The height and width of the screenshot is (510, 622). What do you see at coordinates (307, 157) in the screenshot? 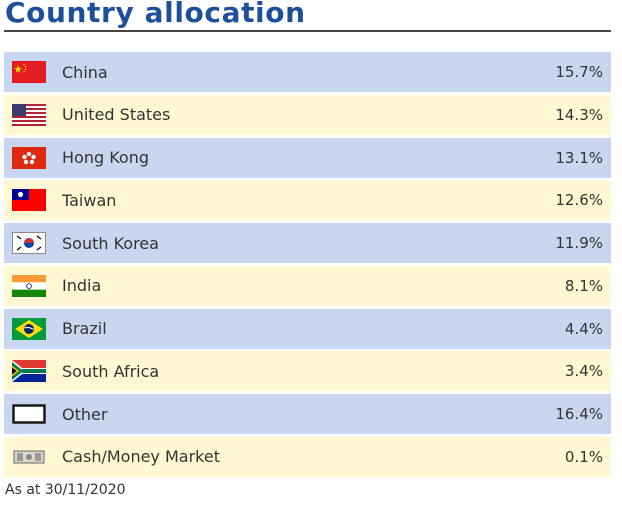
I see `table-row: Hong Kong 13.1%` at bounding box center [307, 157].